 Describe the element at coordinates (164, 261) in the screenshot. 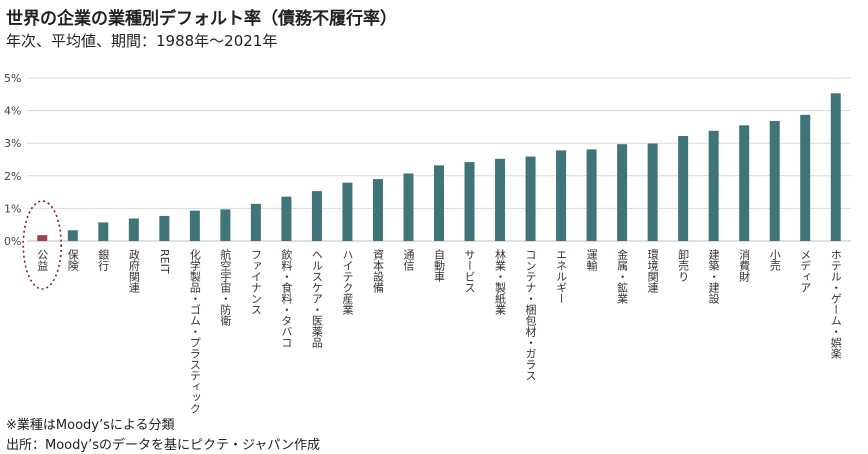

I see `x-tick-label: REIT` at that location.